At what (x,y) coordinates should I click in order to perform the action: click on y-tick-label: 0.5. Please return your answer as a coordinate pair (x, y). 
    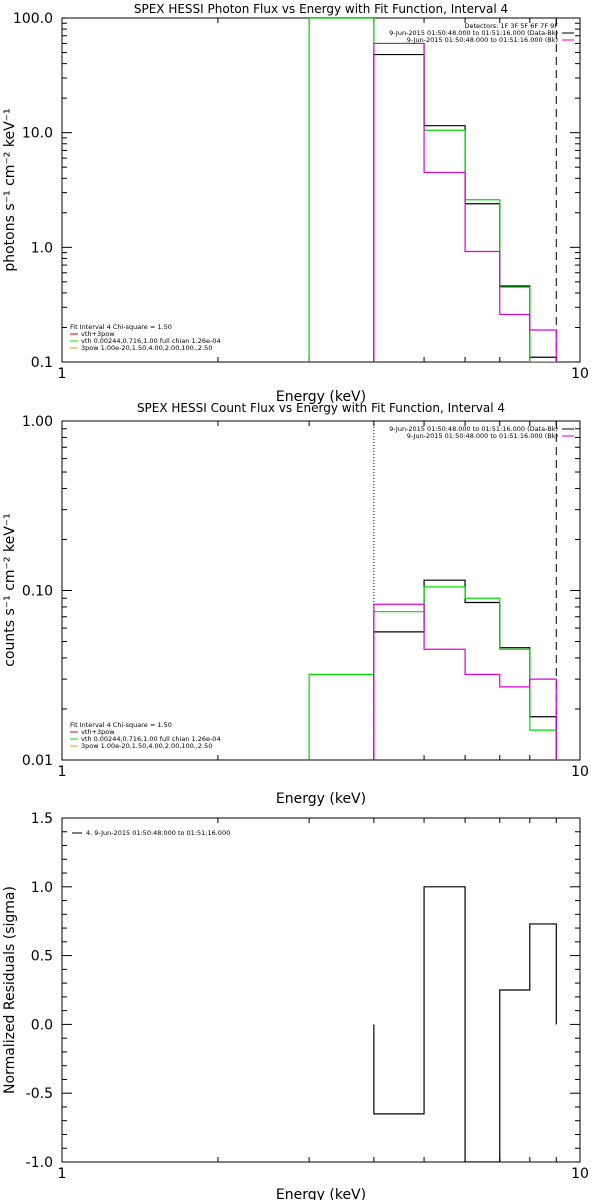
    Looking at the image, I should click on (42, 957).